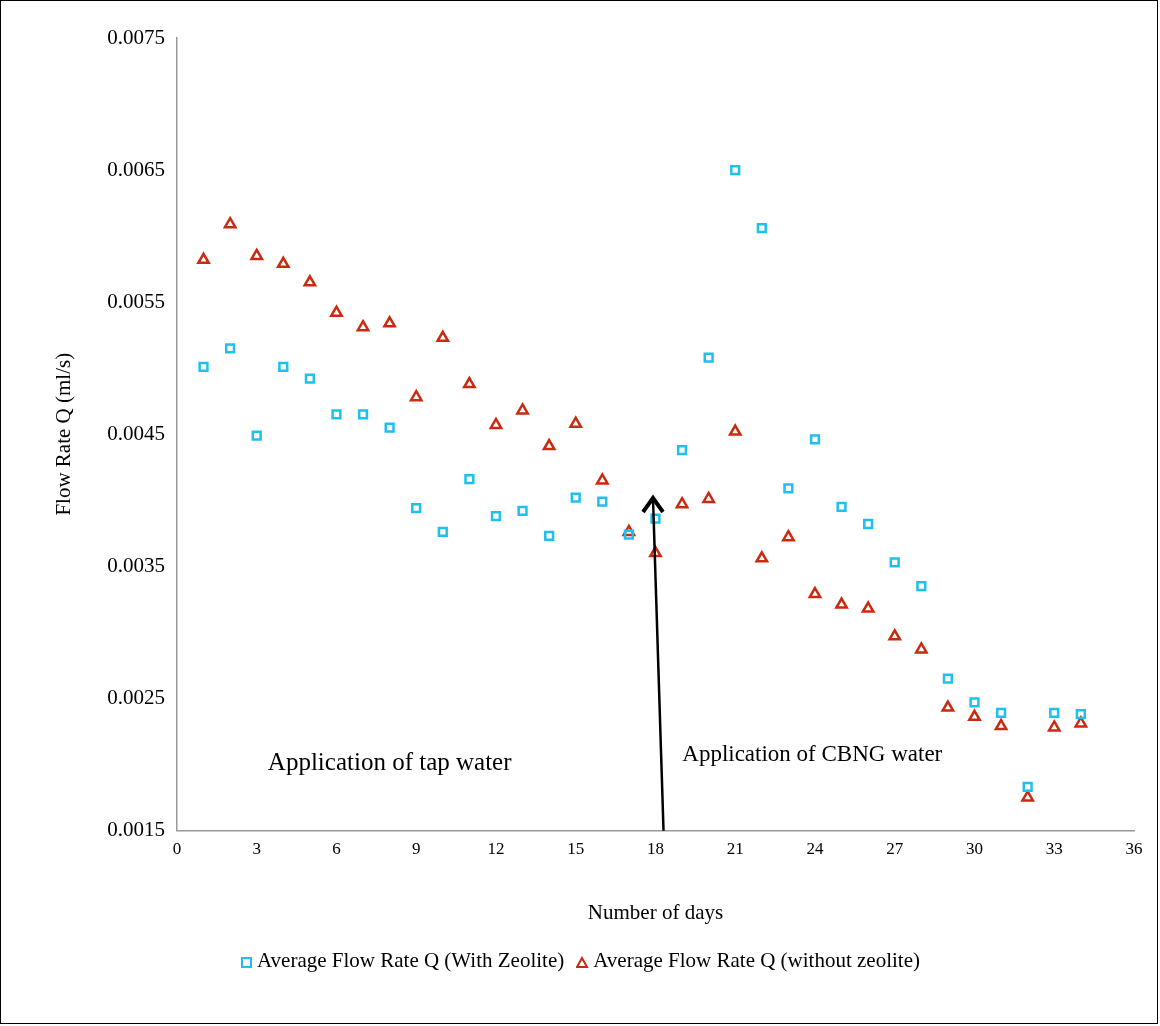 This screenshot has height=1026, width=1160. Describe the element at coordinates (136, 168) in the screenshot. I see `y-tick-label: 0.0065` at that location.